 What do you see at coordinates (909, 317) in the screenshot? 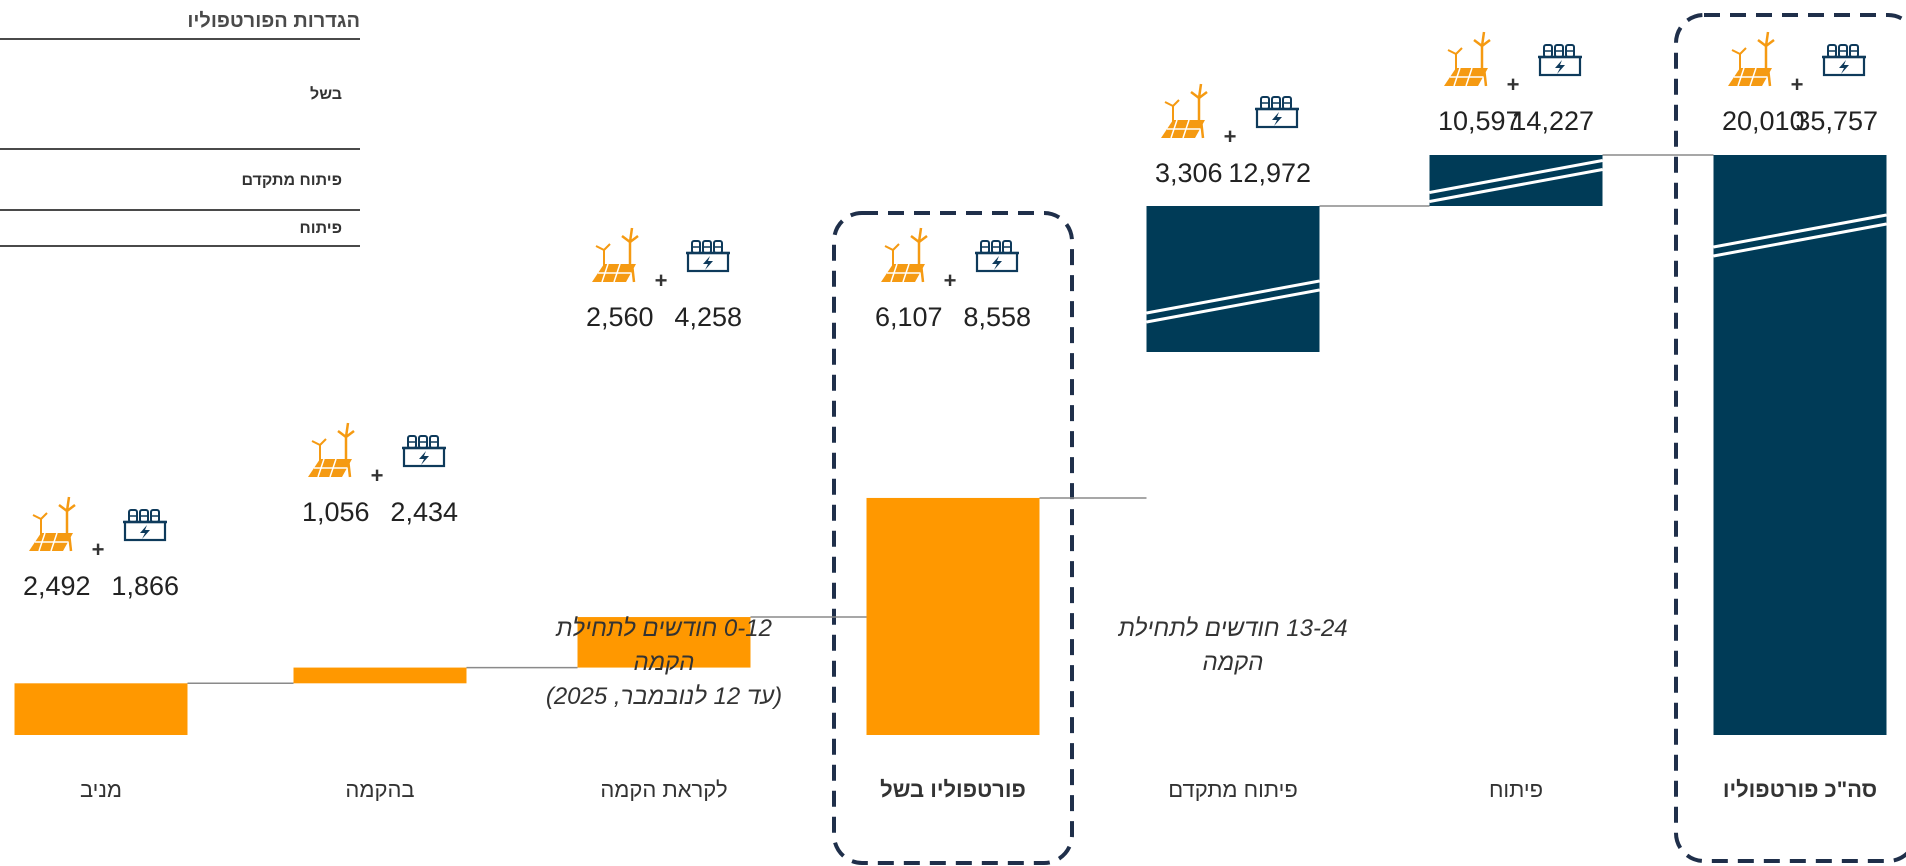
I see `renewable-value-label: 6,107` at bounding box center [909, 317].